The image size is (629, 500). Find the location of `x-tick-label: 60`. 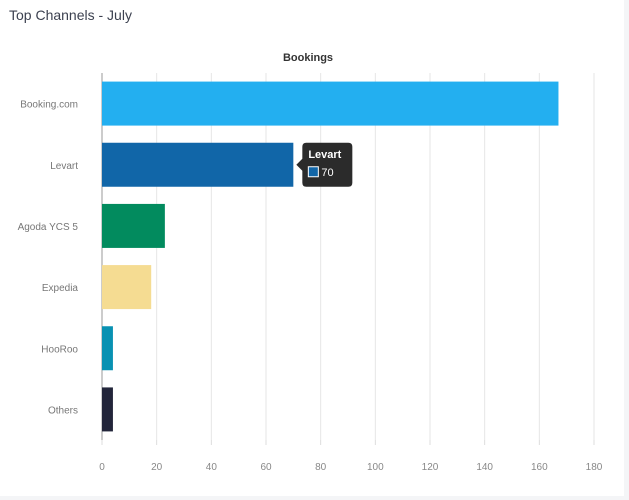

x-tick-label: 60 is located at coordinates (266, 467).